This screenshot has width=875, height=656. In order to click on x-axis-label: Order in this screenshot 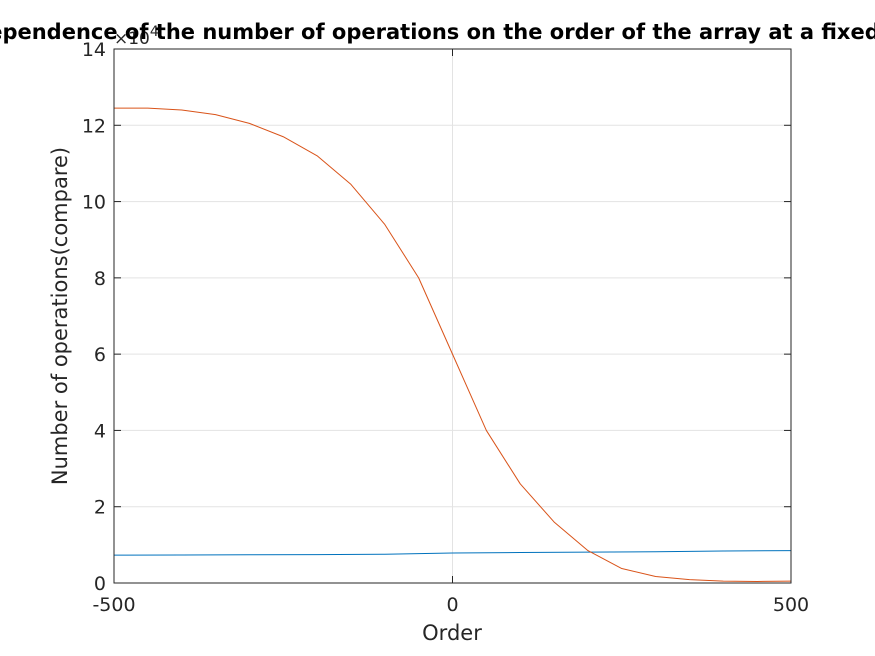, I will do `click(452, 633)`.